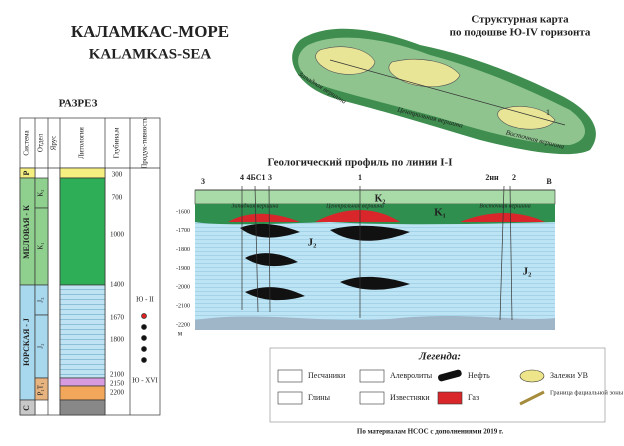  I want to click on profile-gas, so click(386, 216).